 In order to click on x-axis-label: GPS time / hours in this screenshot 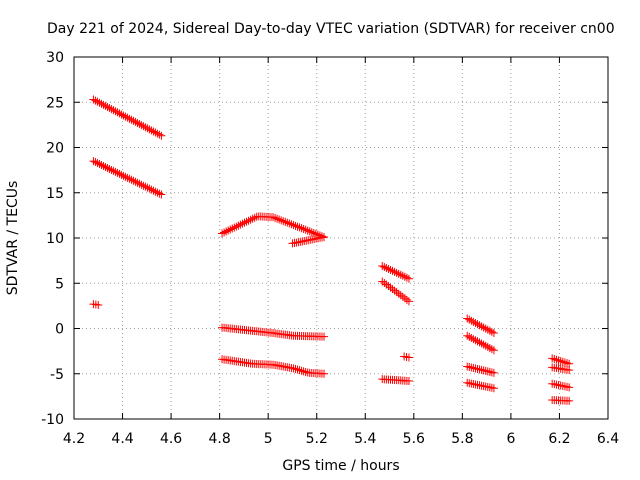, I will do `click(340, 466)`.